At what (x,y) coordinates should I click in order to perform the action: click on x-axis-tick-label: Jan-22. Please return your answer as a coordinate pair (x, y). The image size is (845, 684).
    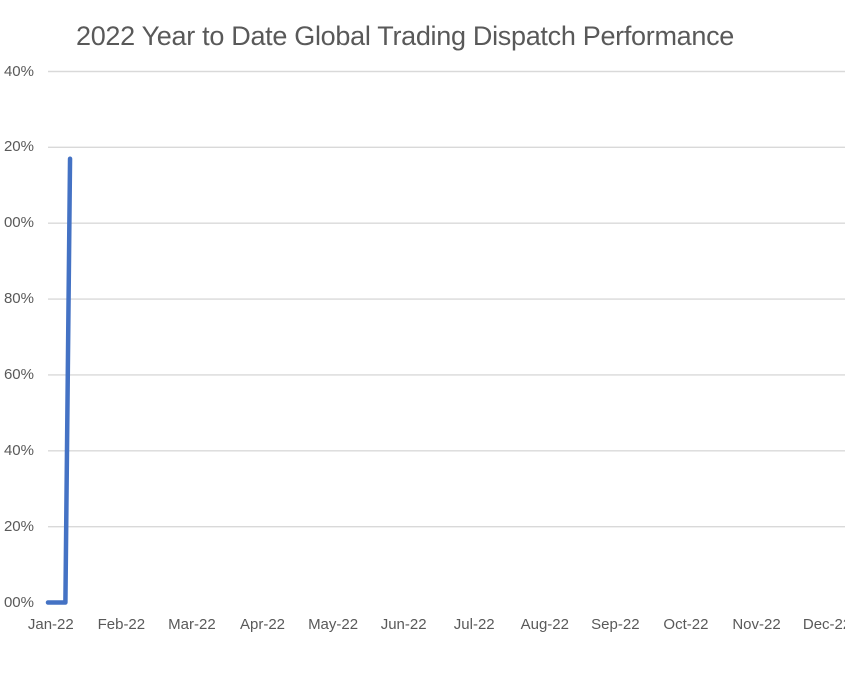
    Looking at the image, I should click on (50, 624).